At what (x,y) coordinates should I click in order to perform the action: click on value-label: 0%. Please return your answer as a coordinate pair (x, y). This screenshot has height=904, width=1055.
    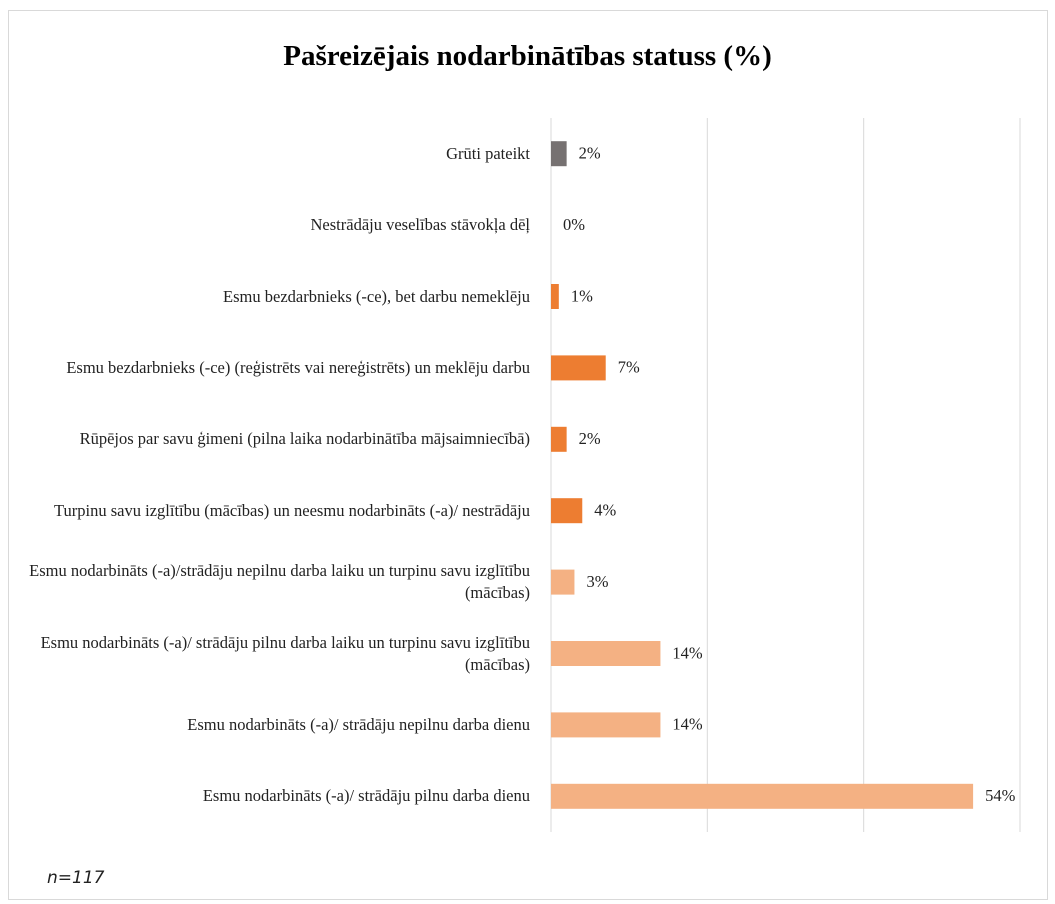
    Looking at the image, I should click on (574, 224).